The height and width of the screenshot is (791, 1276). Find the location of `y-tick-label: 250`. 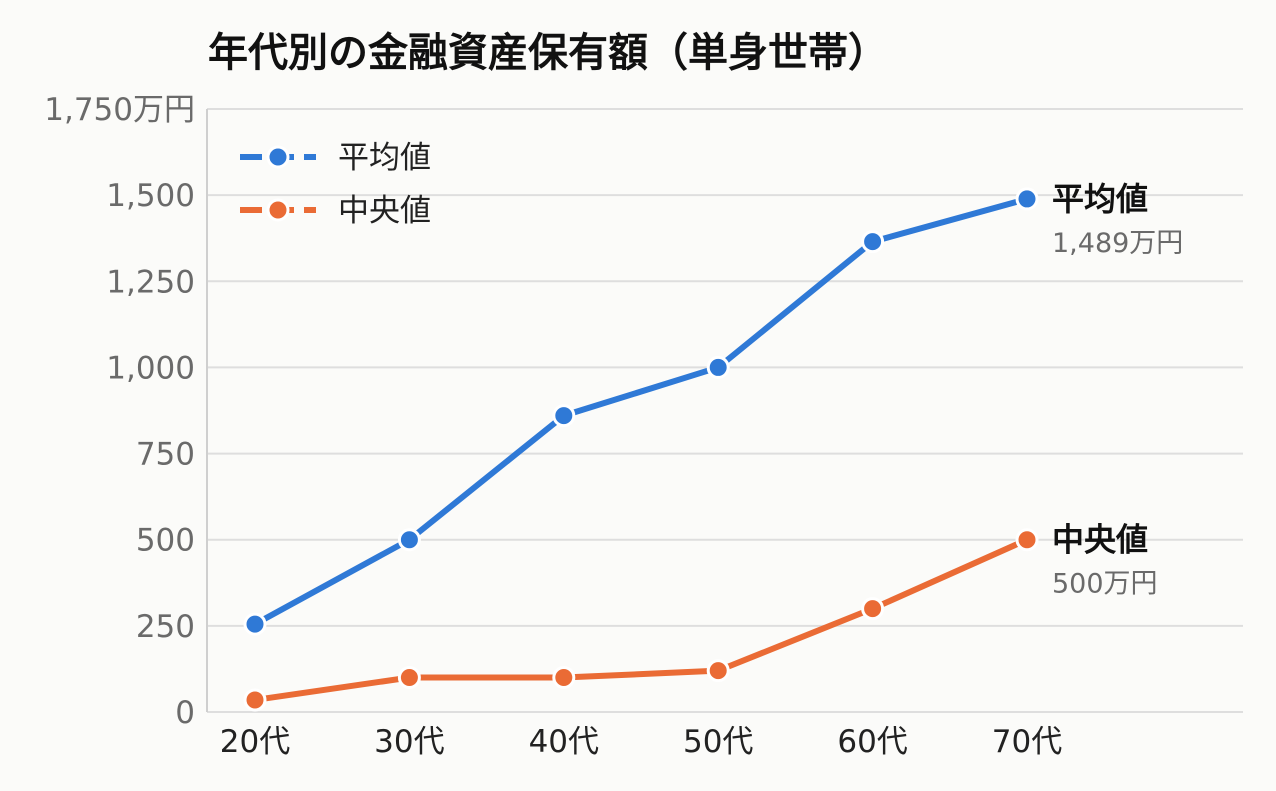

y-tick-label: 250 is located at coordinates (165, 627).